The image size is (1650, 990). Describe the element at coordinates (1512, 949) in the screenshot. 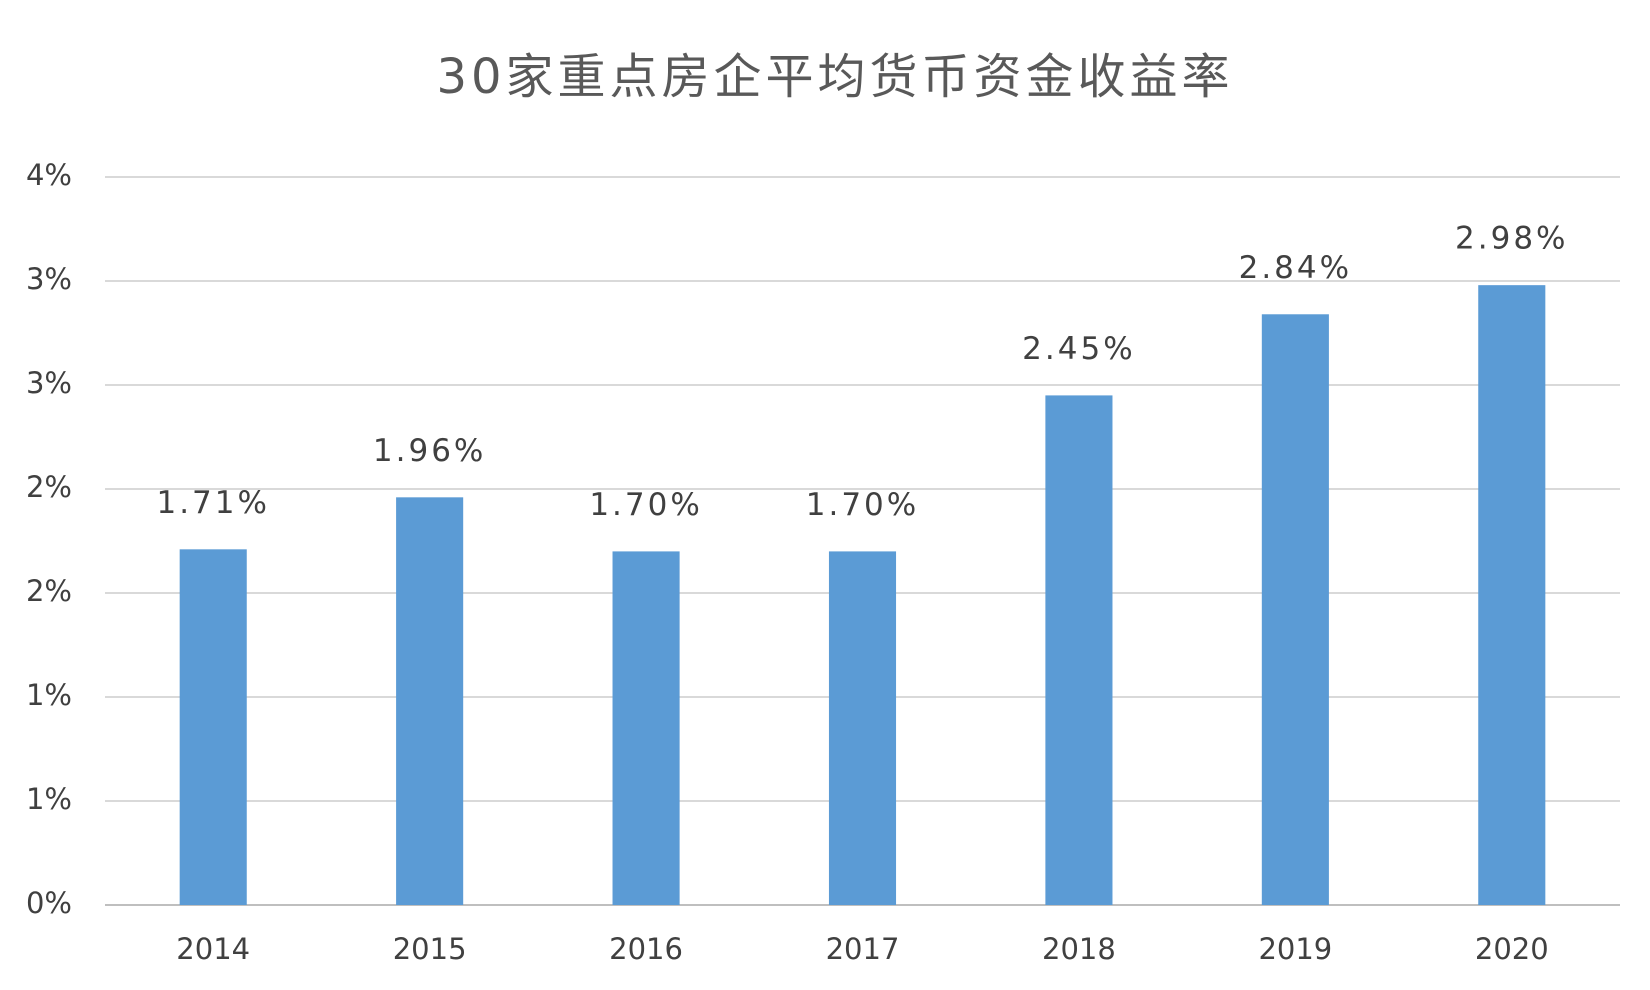

I see `x-tick-label: 2020` at that location.